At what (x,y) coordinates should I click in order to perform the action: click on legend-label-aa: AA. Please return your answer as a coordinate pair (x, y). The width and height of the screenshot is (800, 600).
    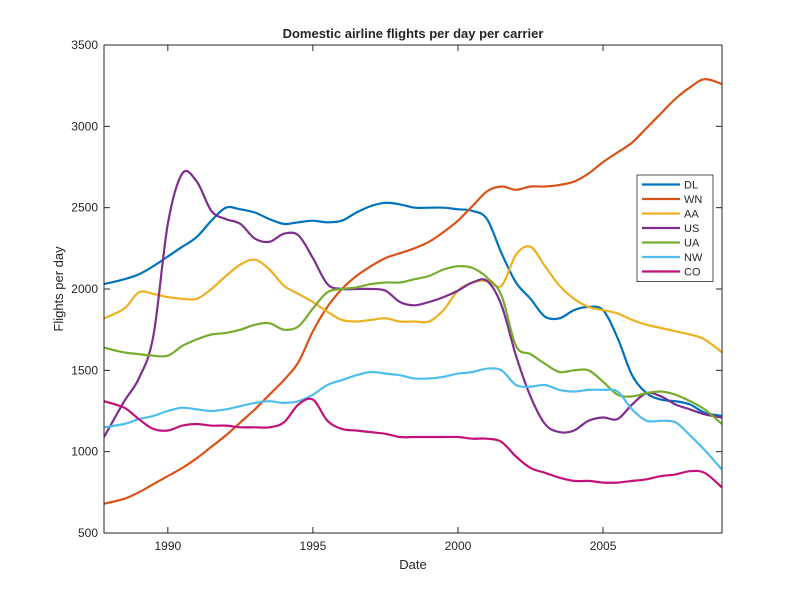
    Looking at the image, I should click on (691, 215).